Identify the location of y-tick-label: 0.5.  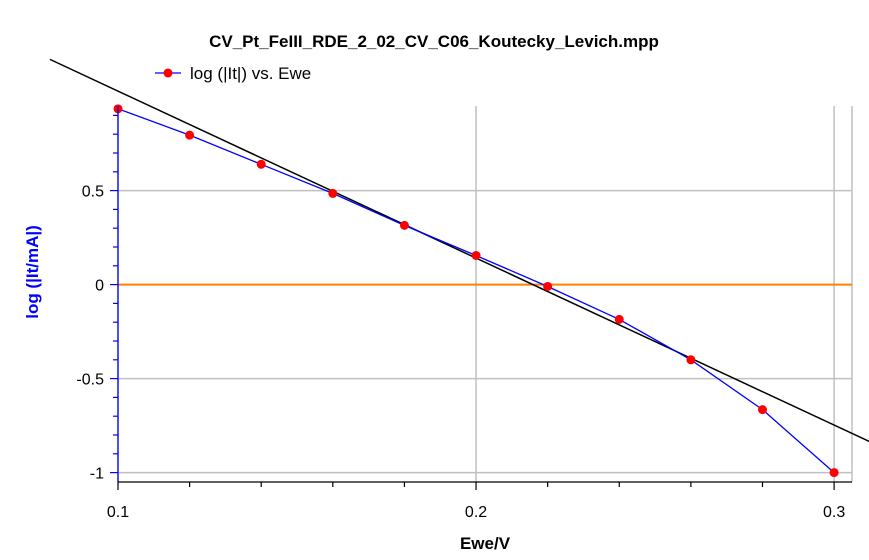
(93, 192).